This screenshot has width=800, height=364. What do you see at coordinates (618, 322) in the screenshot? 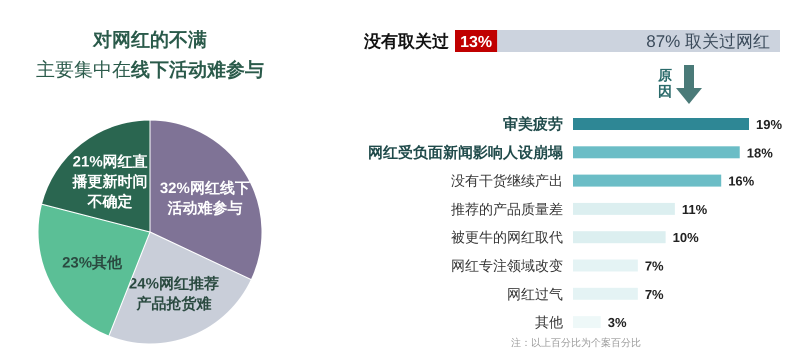
I see `data-label: 3%` at bounding box center [618, 322].